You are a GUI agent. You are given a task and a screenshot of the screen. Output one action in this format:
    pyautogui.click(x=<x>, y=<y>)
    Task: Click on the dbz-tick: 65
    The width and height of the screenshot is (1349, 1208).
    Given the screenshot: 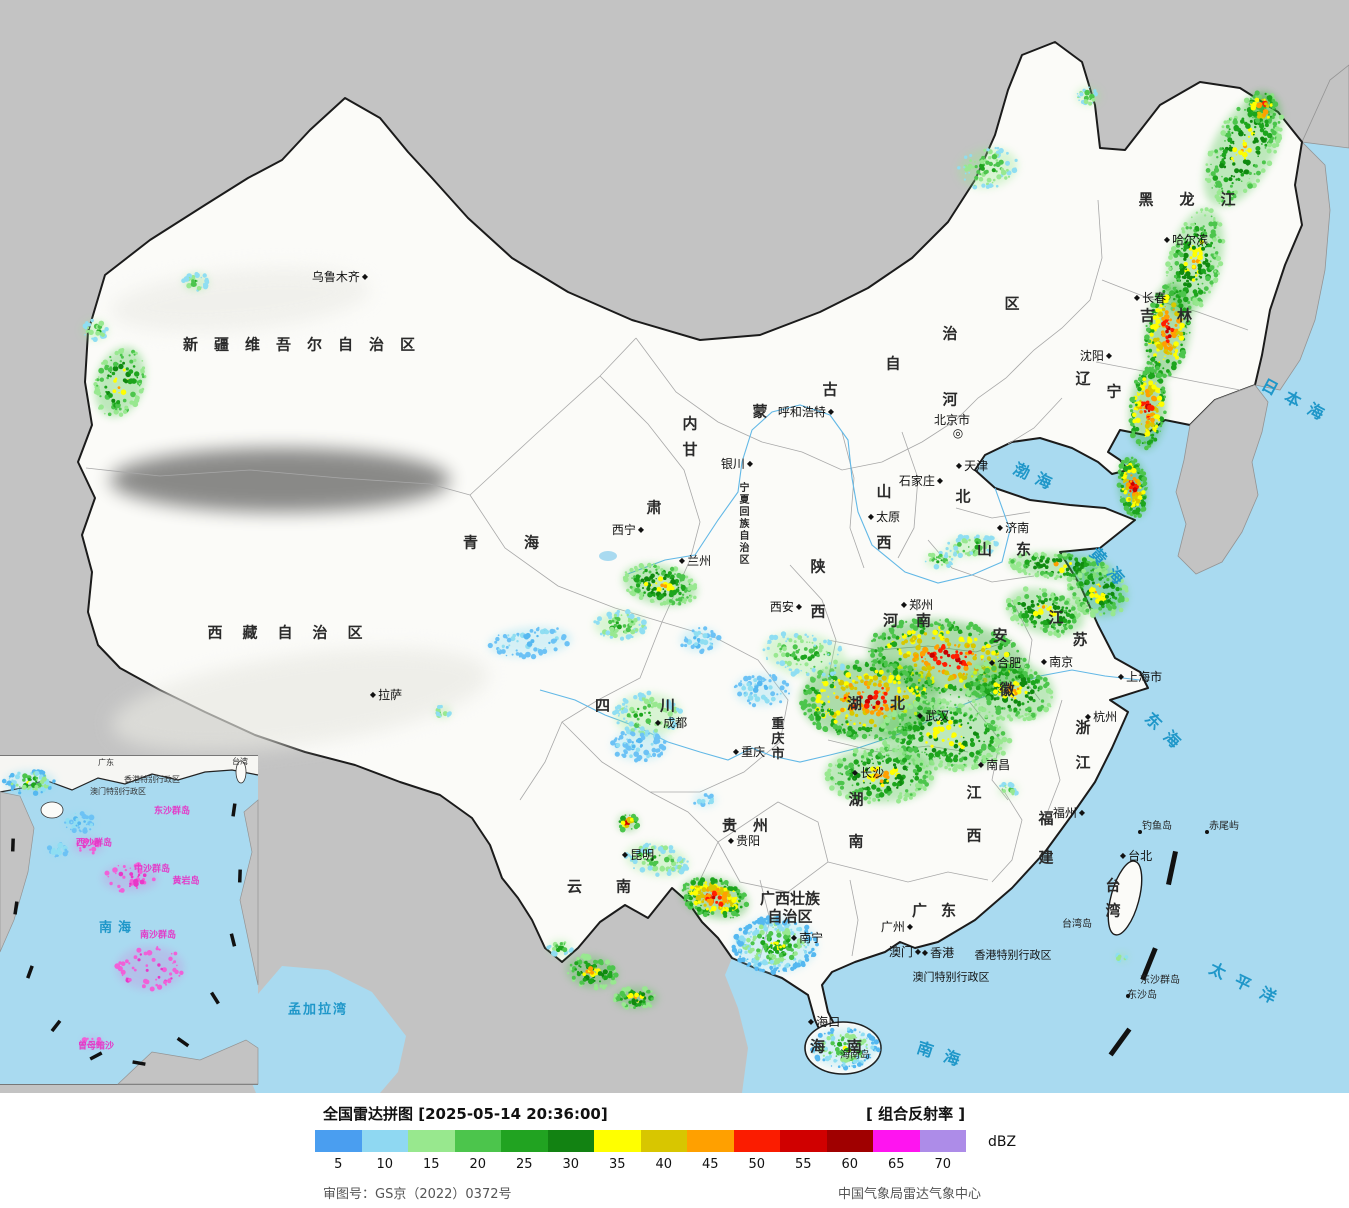 What is the action you would take?
    pyautogui.click(x=896, y=1164)
    